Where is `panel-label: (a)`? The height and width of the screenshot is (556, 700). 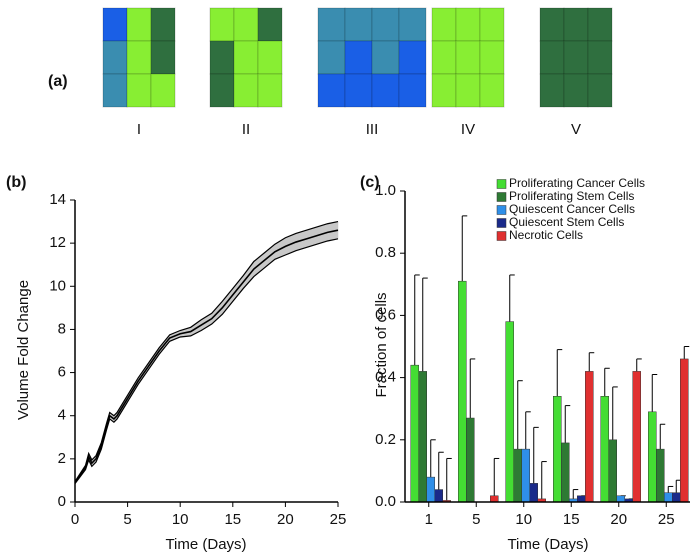
panel-label: (a) is located at coordinates (58, 81).